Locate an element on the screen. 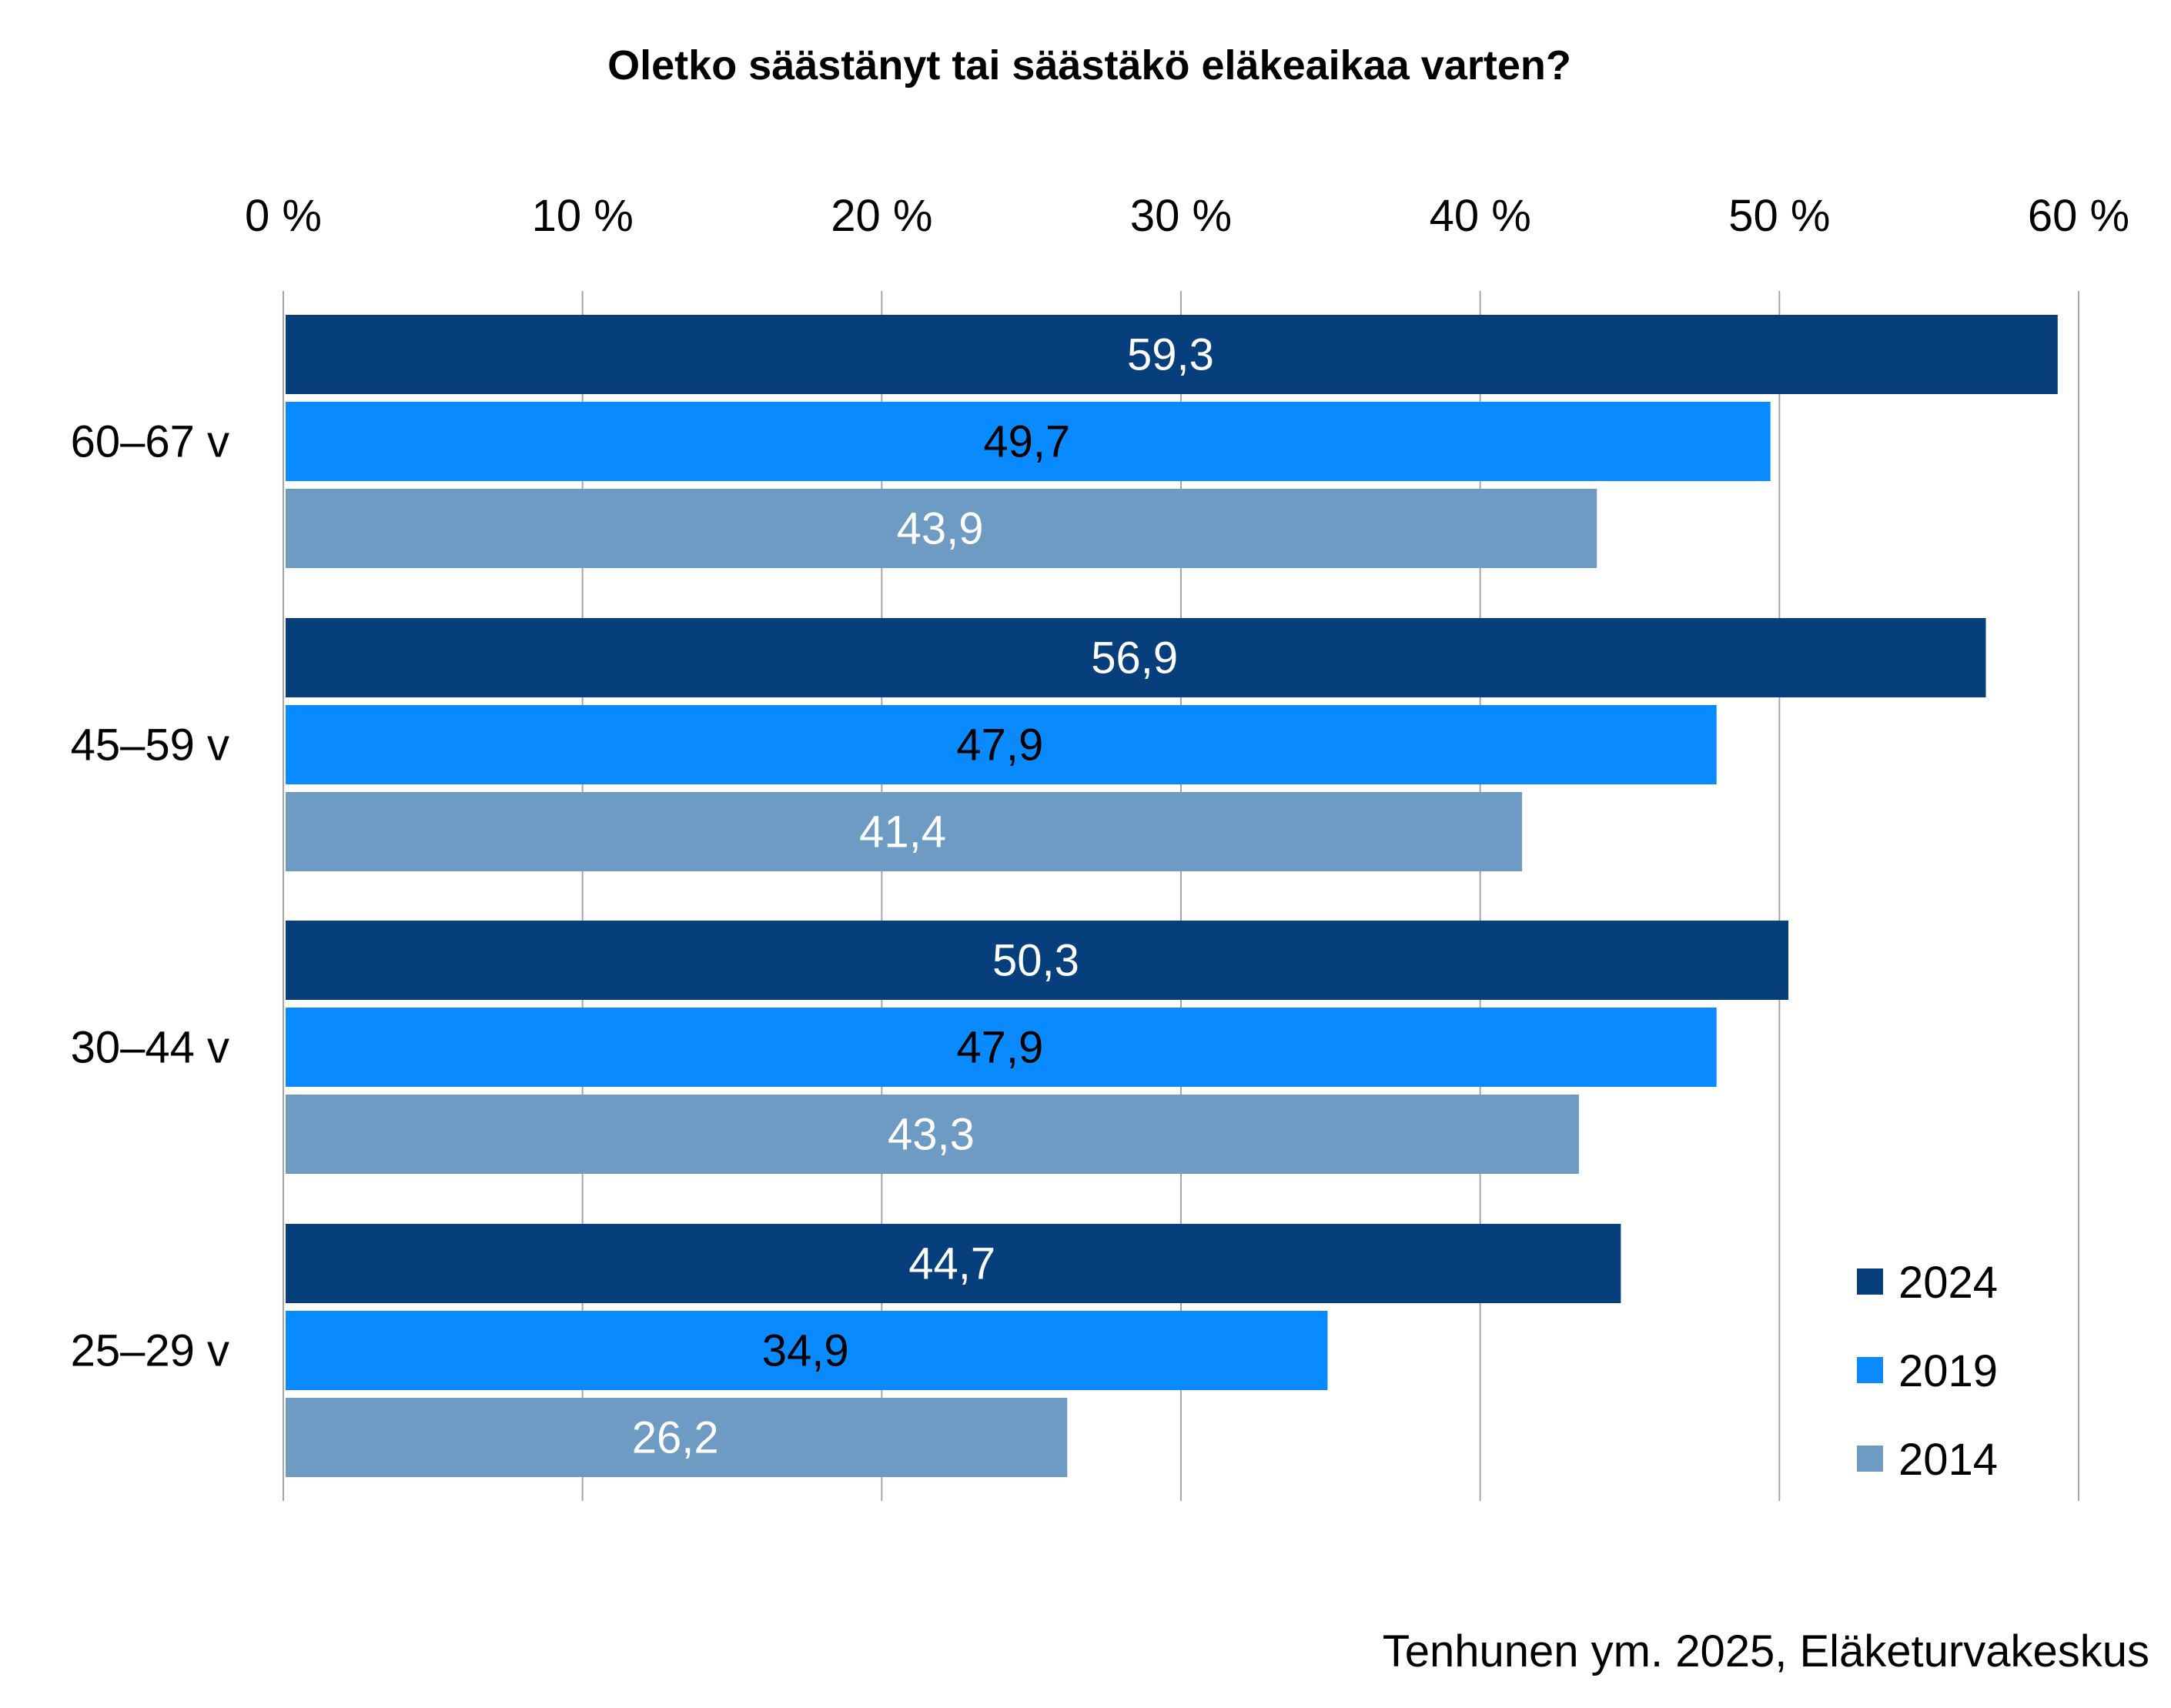 The height and width of the screenshot is (1708, 2171). legend-swatch-2024 is located at coordinates (1870, 1281).